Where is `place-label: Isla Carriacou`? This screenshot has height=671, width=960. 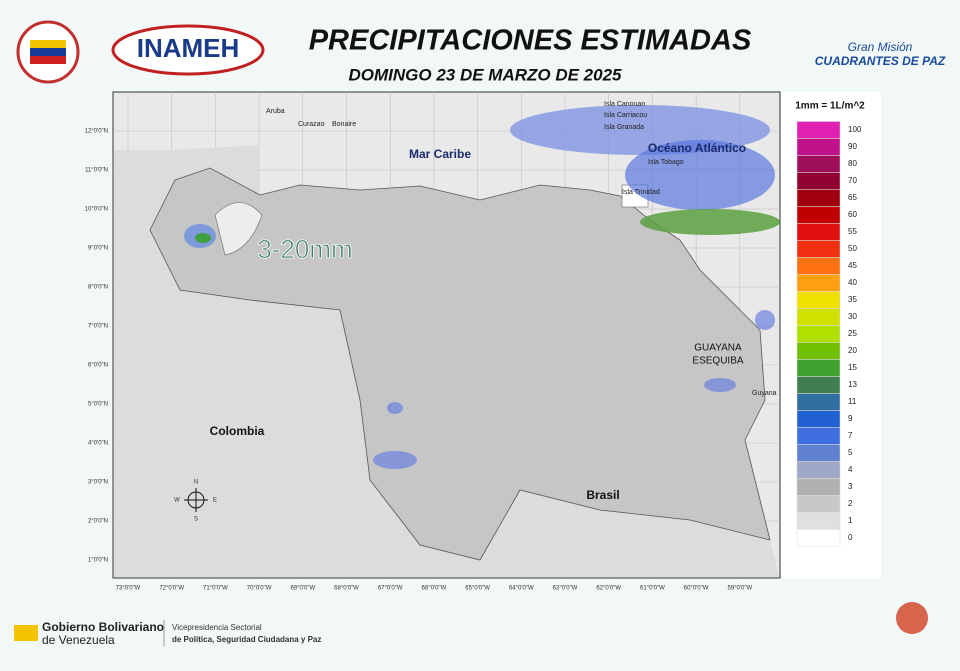
place-label: Isla Carriacou is located at coordinates (625, 115).